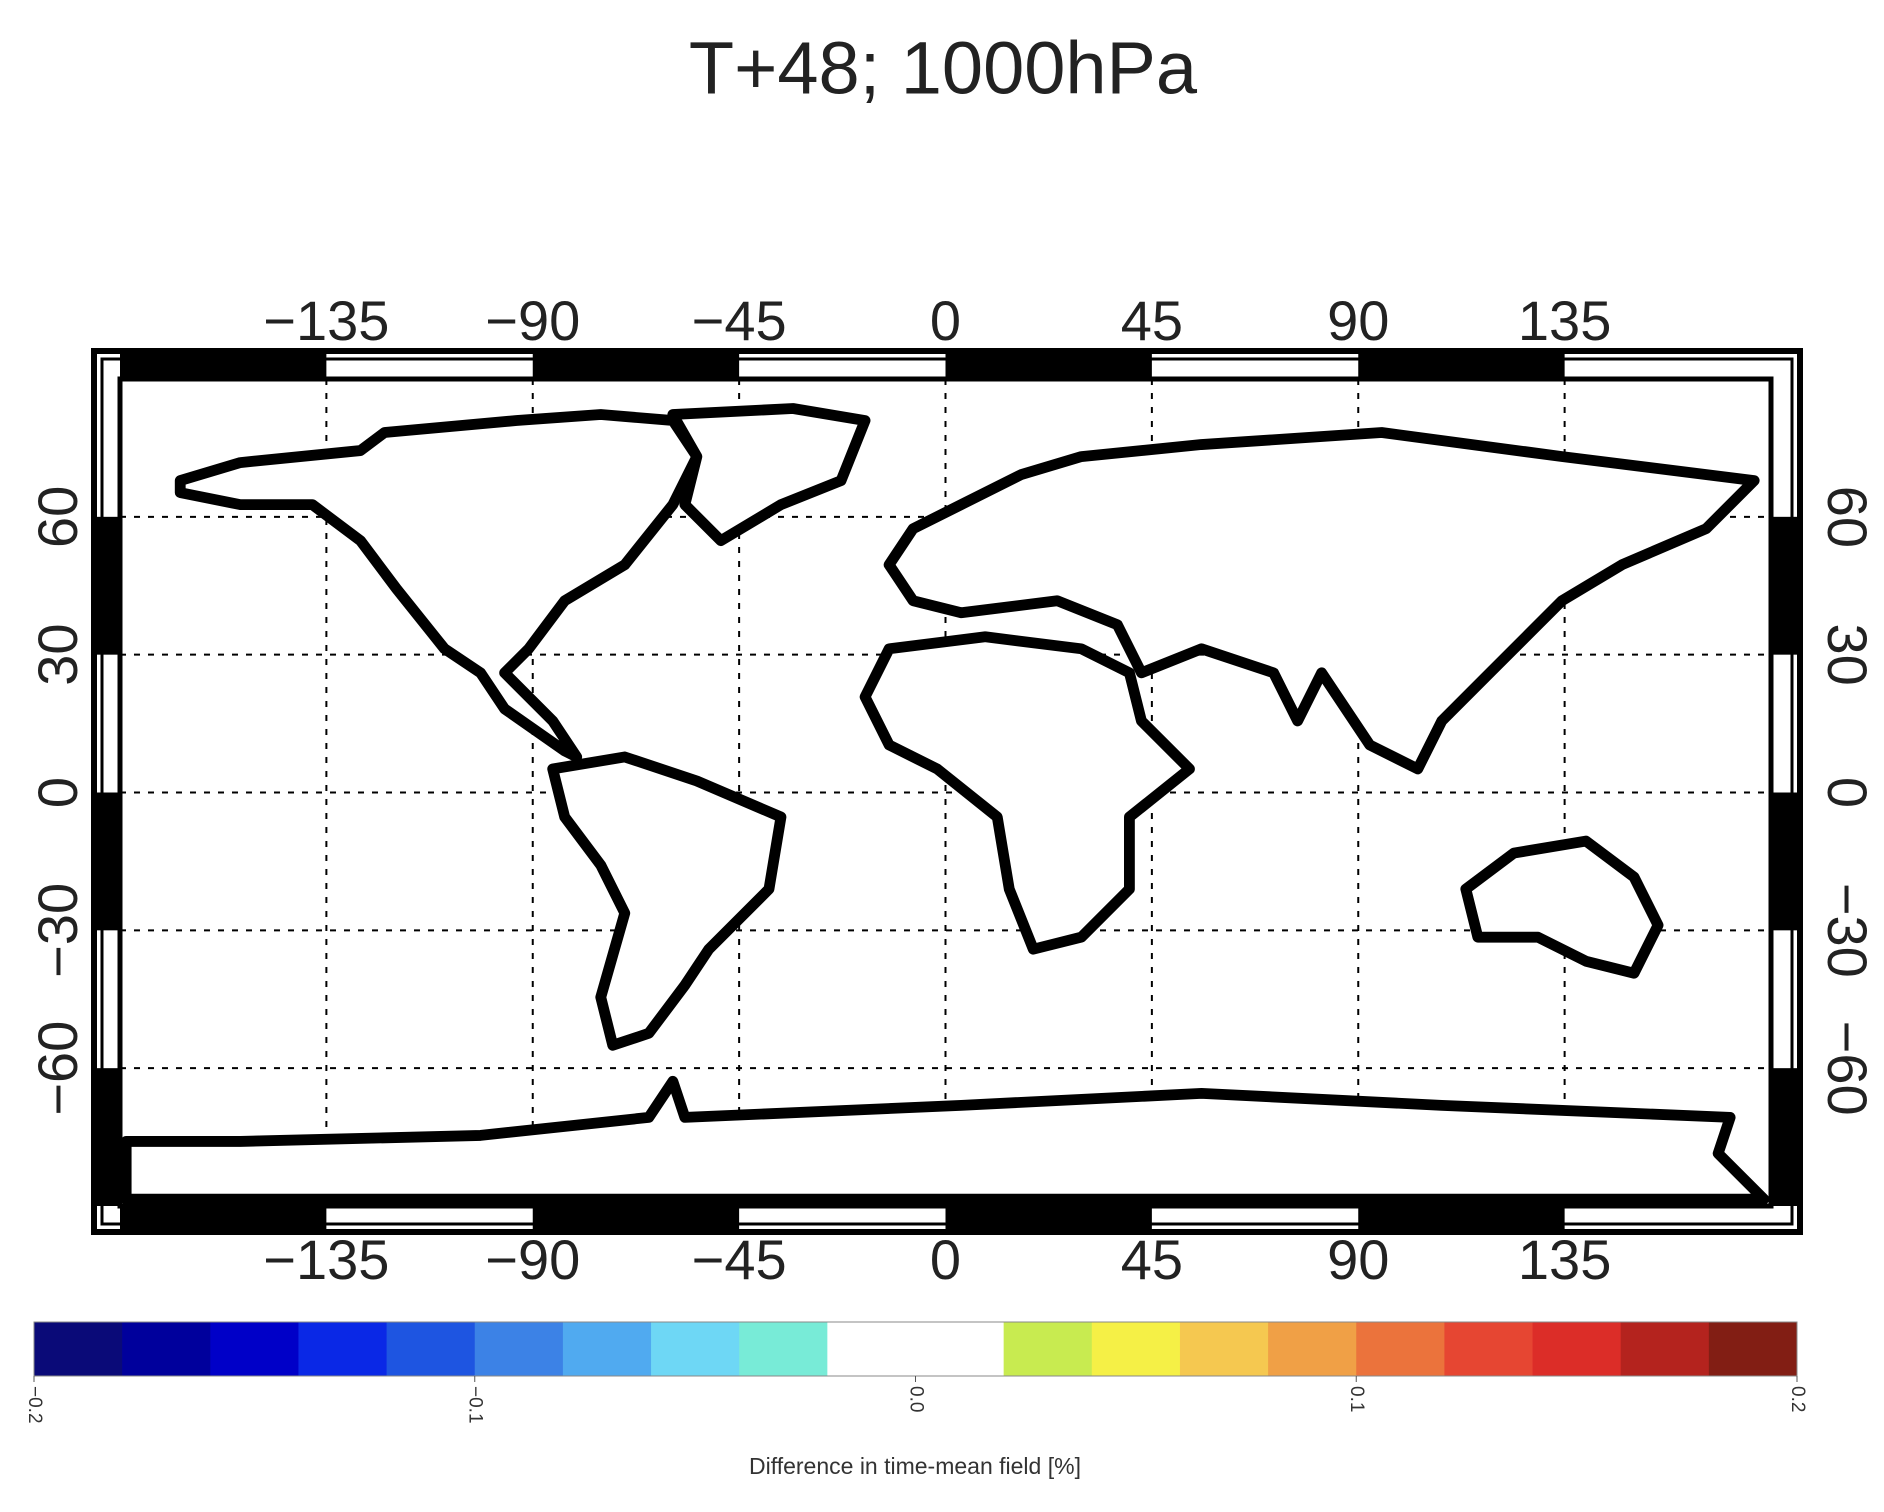  I want to click on colorbar-tick-label: 0.2, so click(1797, 1399).